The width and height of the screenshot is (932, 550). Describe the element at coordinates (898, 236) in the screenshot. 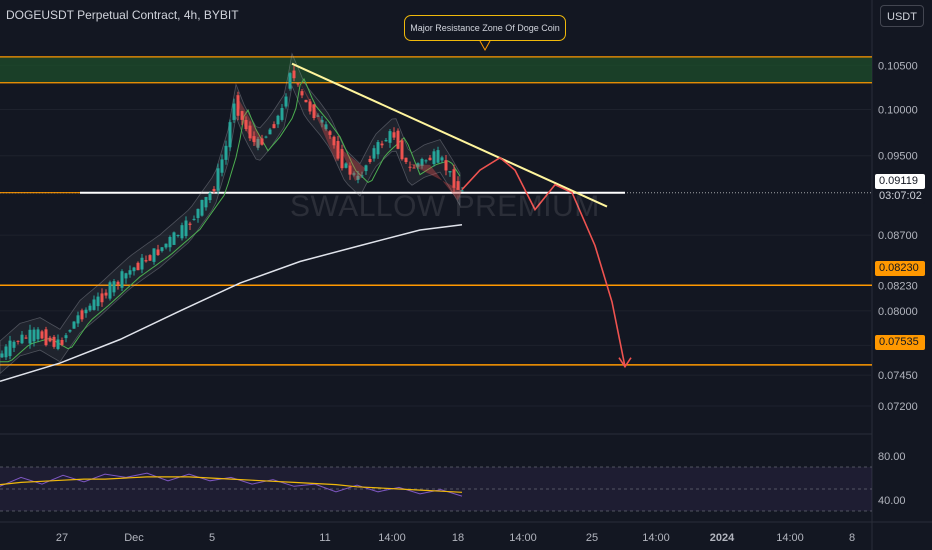

I see `y-tick-label: 0.08700` at that location.